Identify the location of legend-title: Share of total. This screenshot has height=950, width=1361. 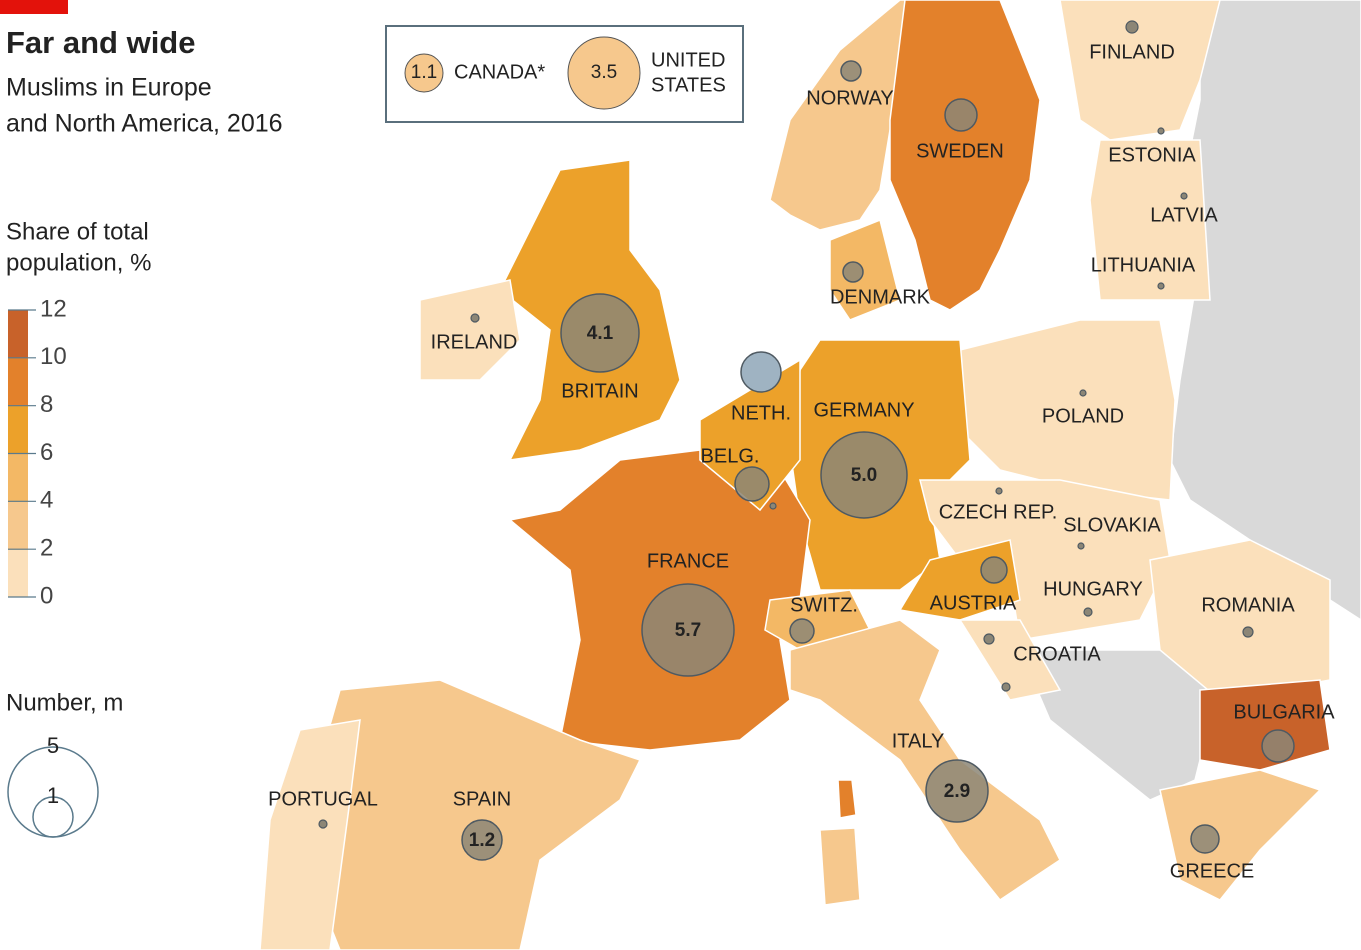
(77, 231).